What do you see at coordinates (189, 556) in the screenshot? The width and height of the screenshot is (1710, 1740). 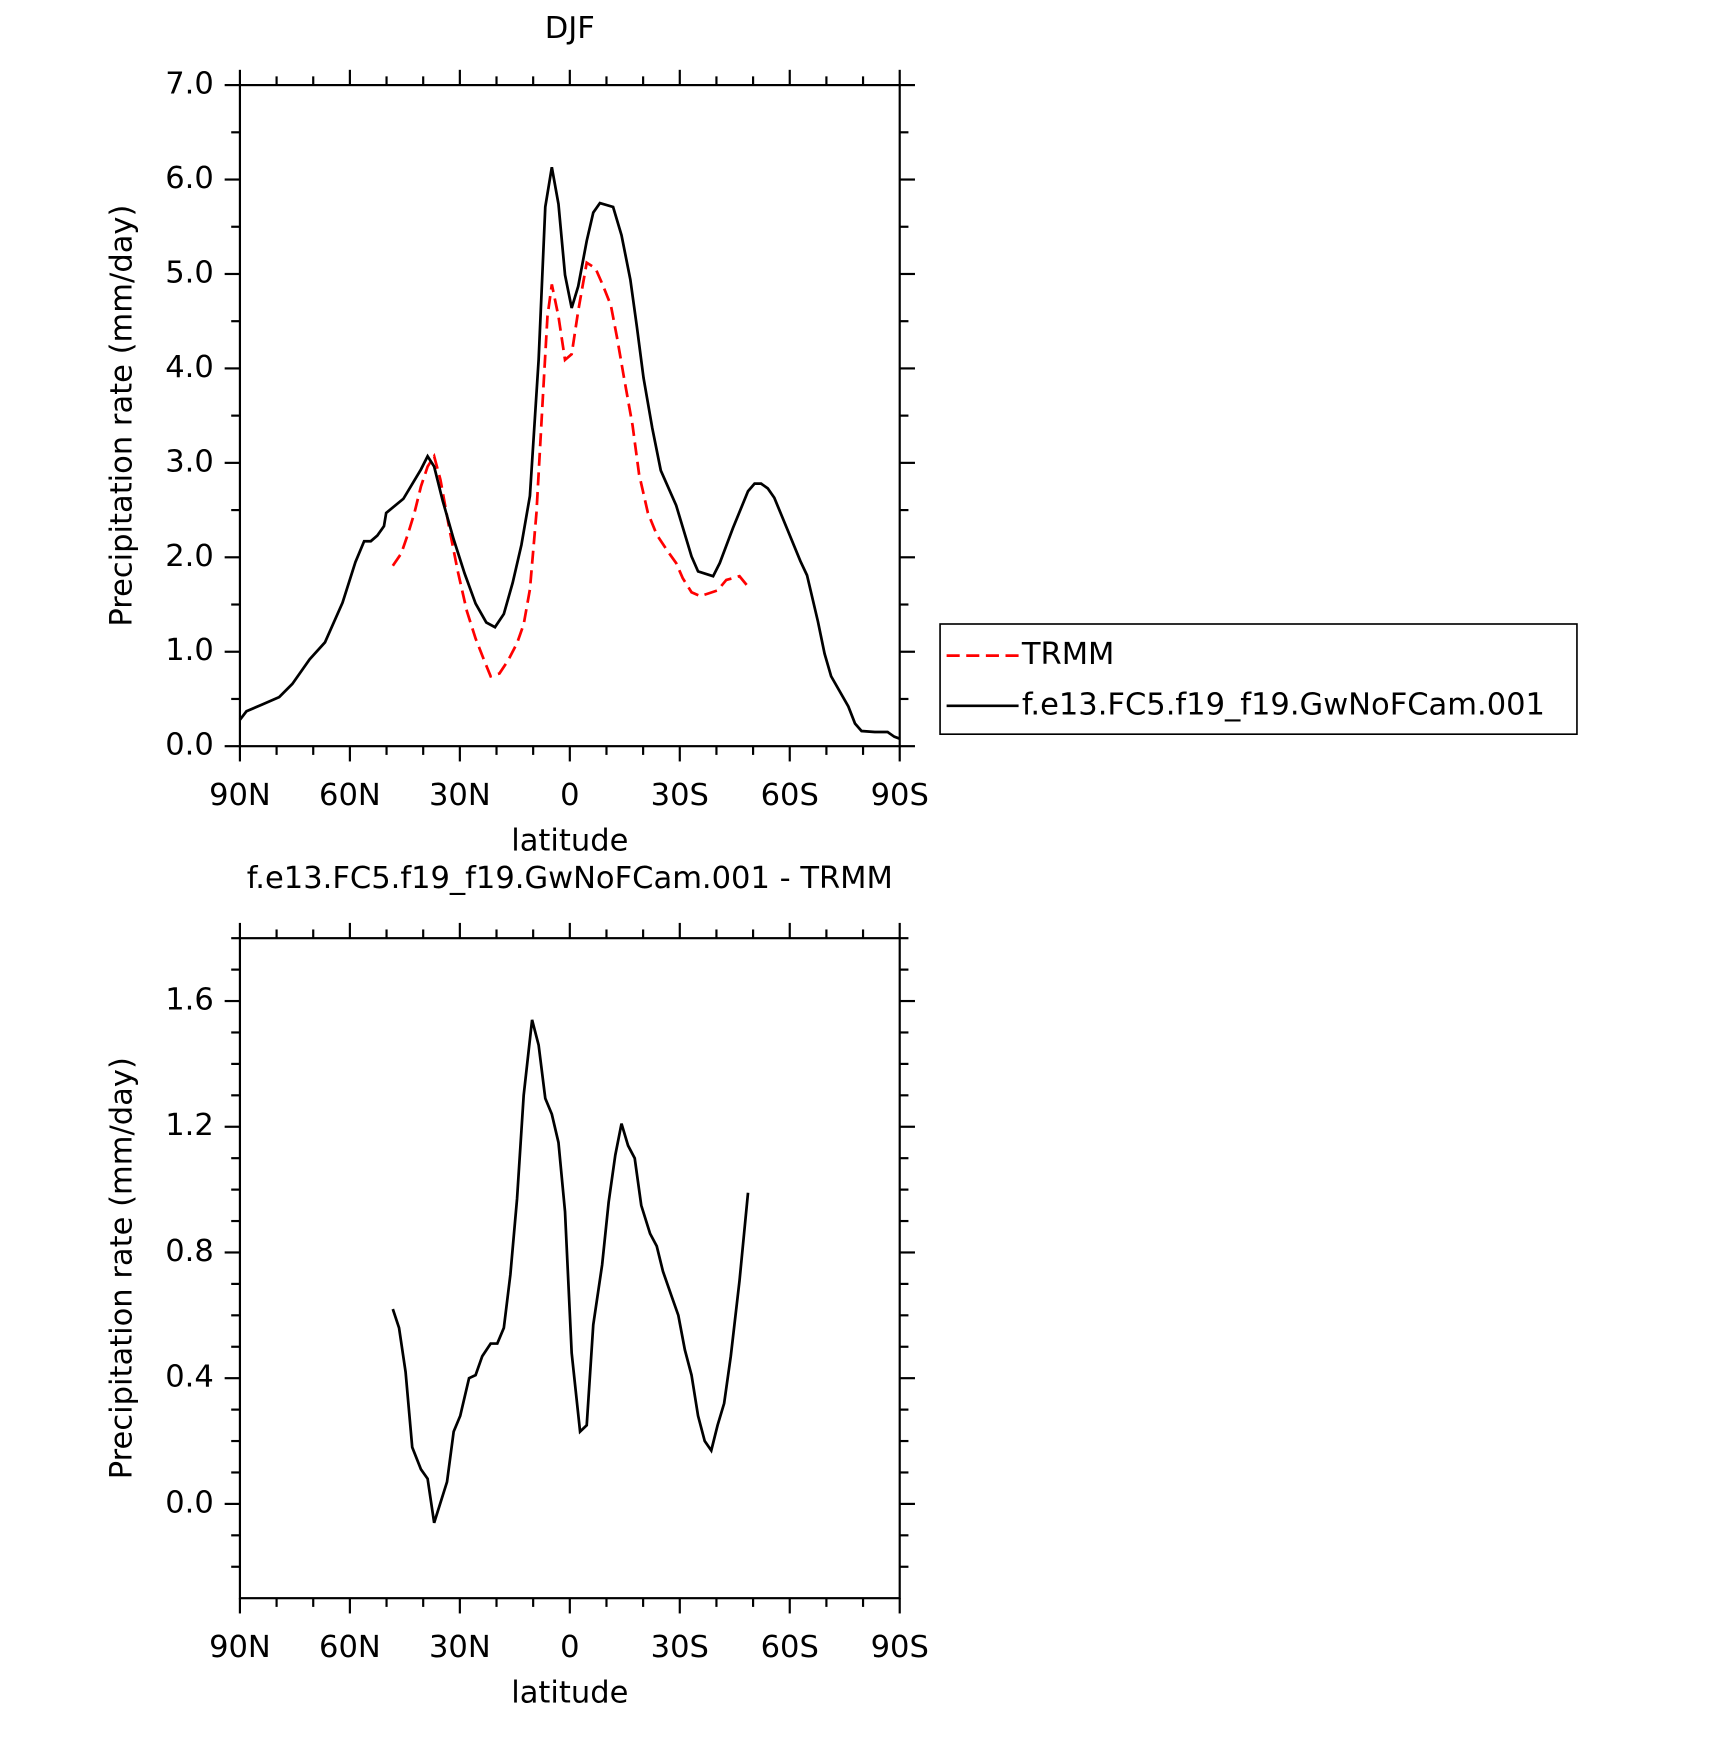 I see `y-tick-label: 2.0` at bounding box center [189, 556].